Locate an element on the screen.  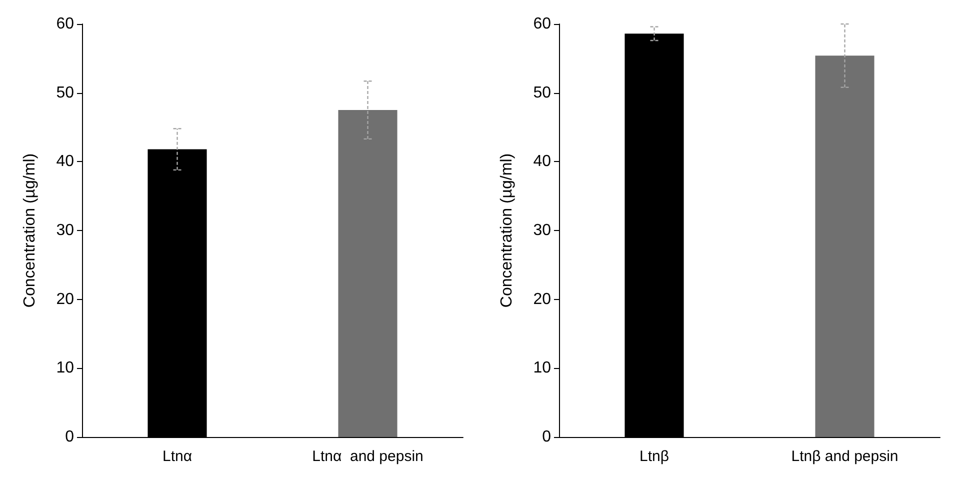
x-tick-label: Ltnβ and pepsin is located at coordinates (844, 456).